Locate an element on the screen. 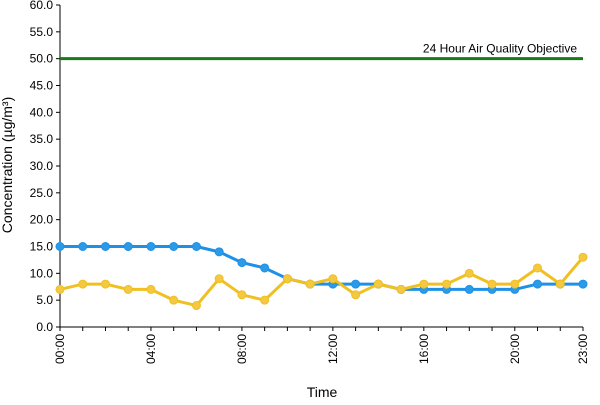 The image size is (600, 405). air-quality-objective-label: 24 Hour Air Quality Objective is located at coordinates (500, 49).